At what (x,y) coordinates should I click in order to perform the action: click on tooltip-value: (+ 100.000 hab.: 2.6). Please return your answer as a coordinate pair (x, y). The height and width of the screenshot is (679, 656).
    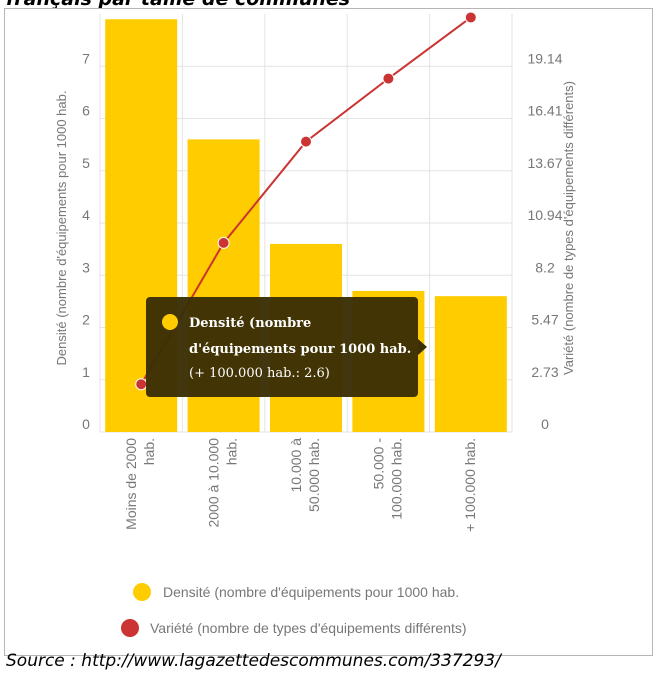
    Looking at the image, I should click on (259, 373).